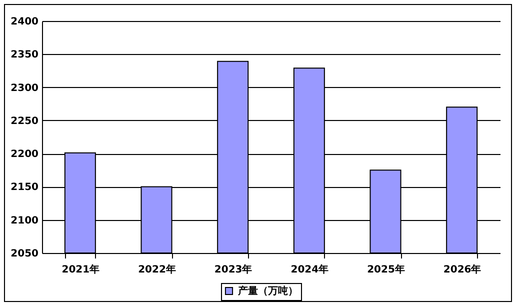 Image resolution: width=516 pixels, height=306 pixels. What do you see at coordinates (309, 270) in the screenshot?
I see `x-tick-label: 2024年` at bounding box center [309, 270].